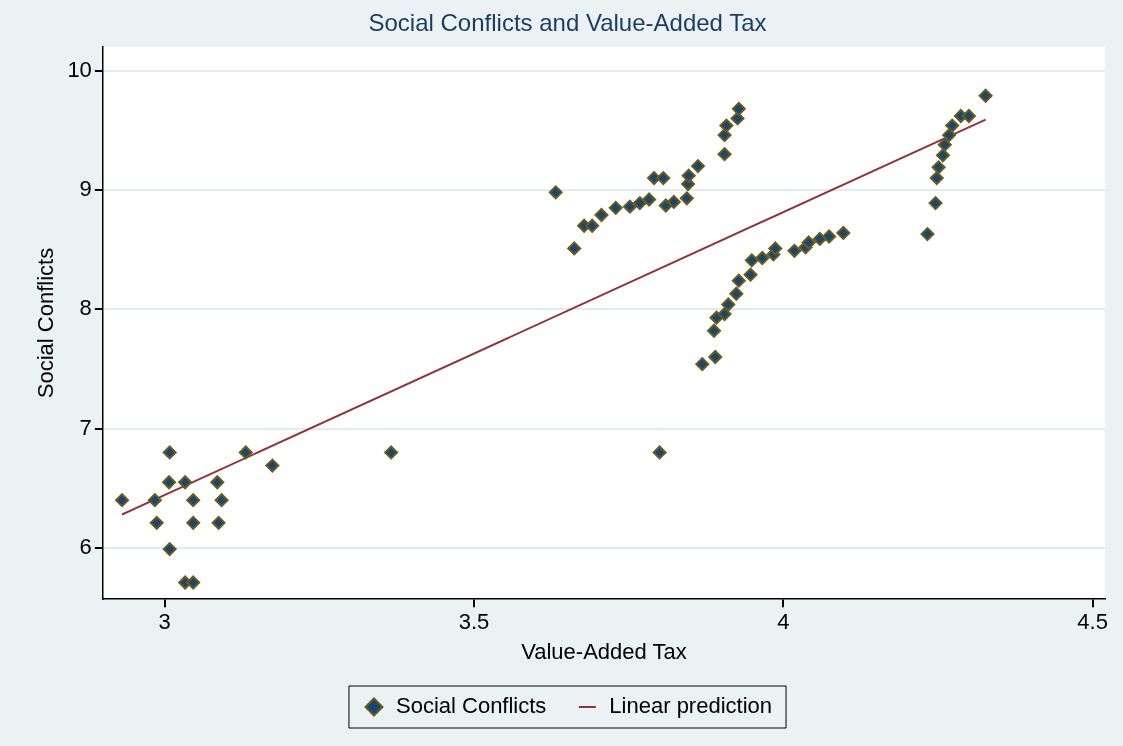 This screenshot has width=1123, height=746. Describe the element at coordinates (85, 189) in the screenshot. I see `y-tick-label: 9` at that location.